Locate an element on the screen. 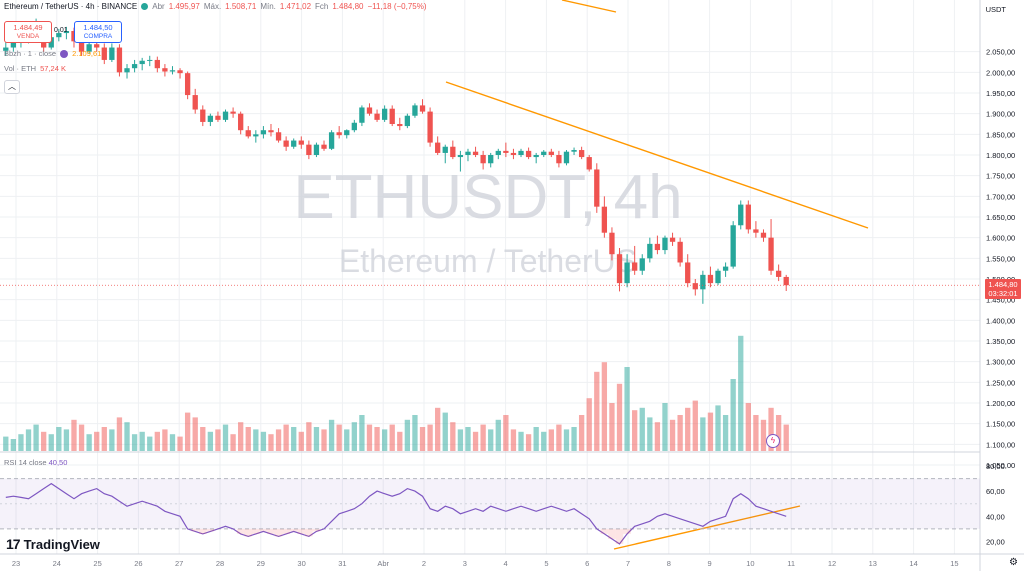 The width and height of the screenshot is (1024, 571). open-label: Abr is located at coordinates (158, 6).